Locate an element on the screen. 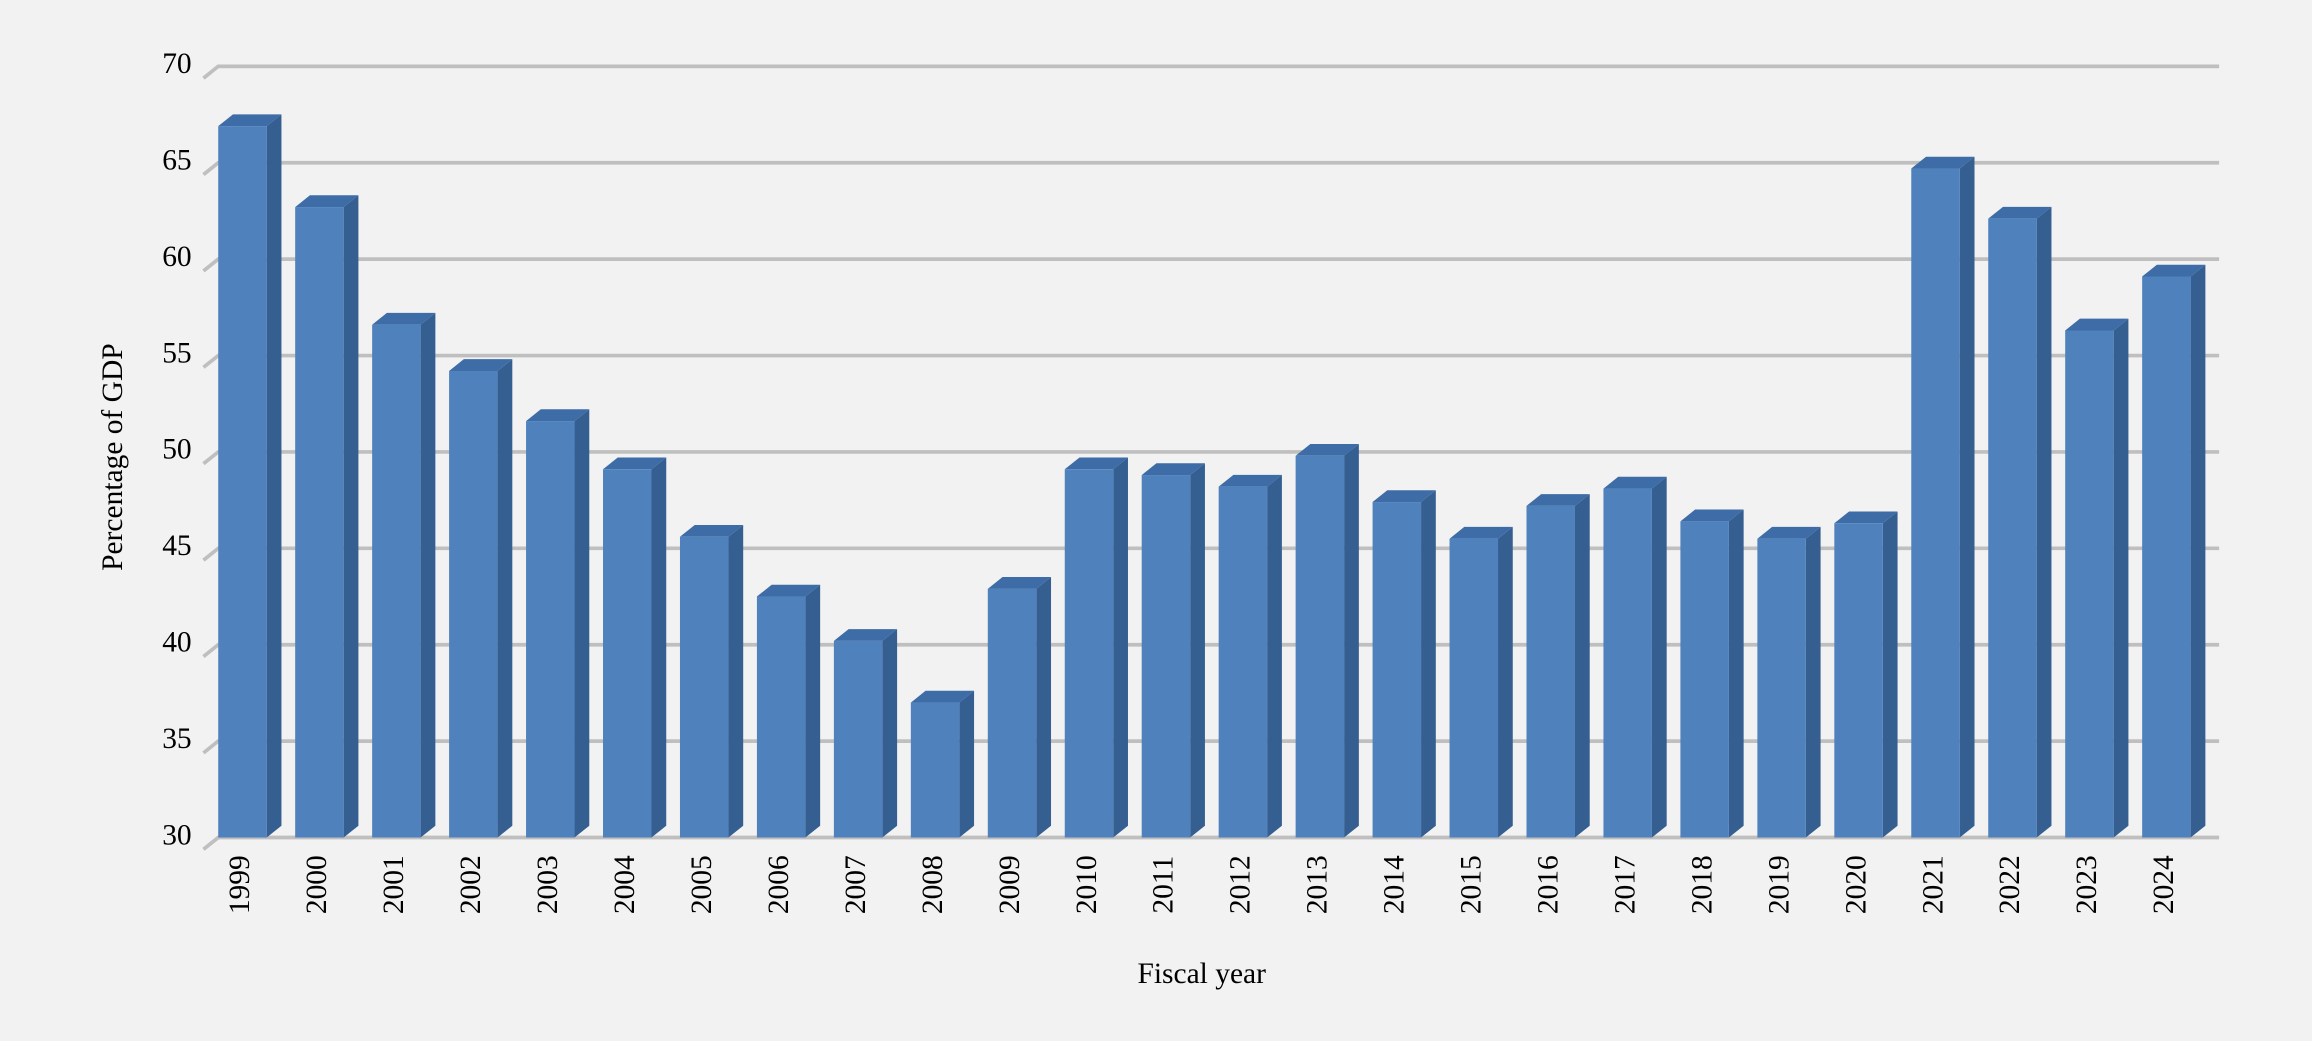 This screenshot has width=2312, height=1041. x-tick-label: 2017 is located at coordinates (1625, 884).